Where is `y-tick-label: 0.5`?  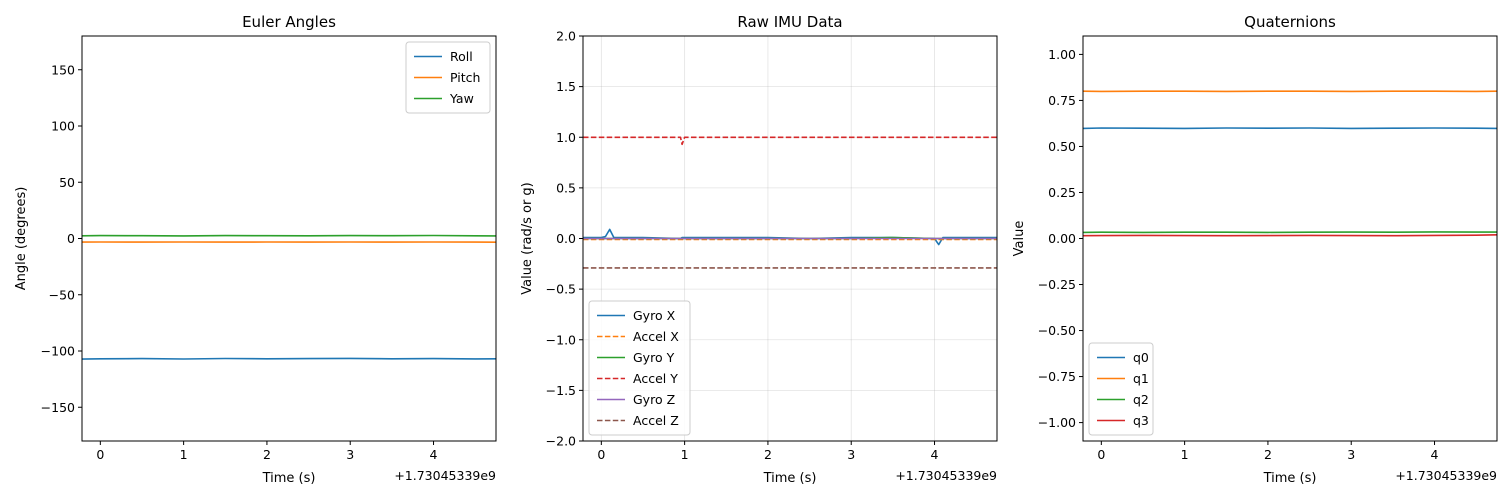
y-tick-label: 0.5 is located at coordinates (566, 187).